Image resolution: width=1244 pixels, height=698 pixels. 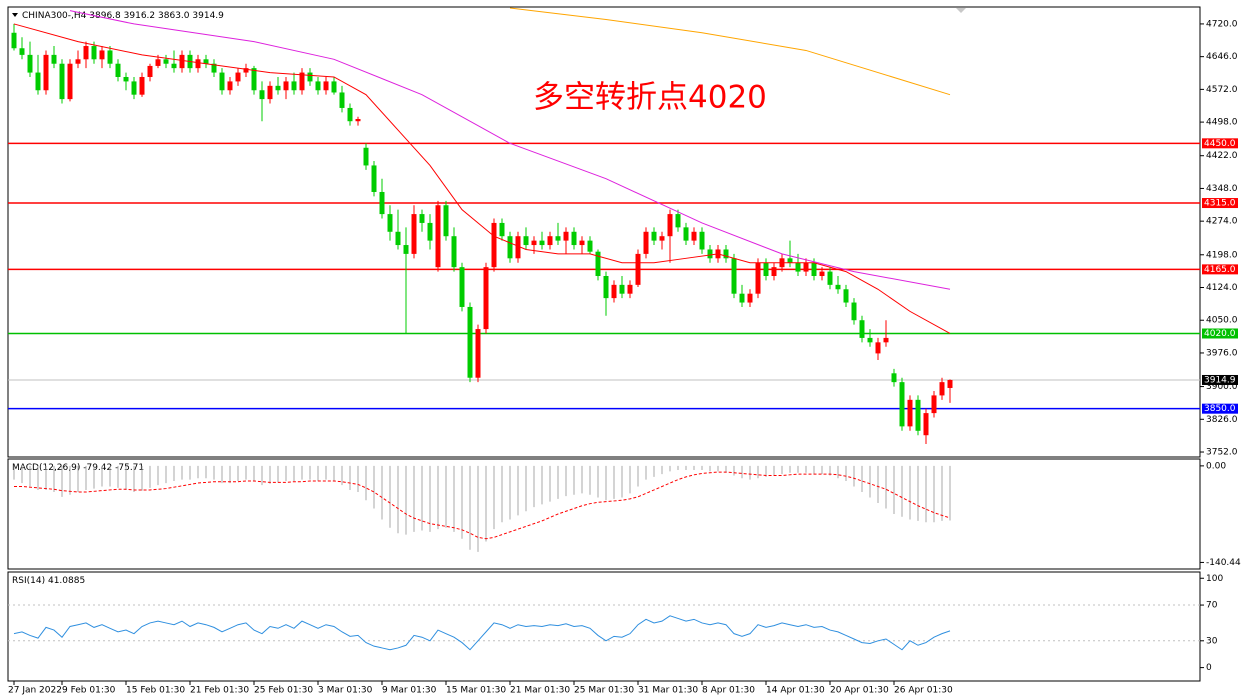 What do you see at coordinates (97, 468) in the screenshot?
I see `macd-value: -79.42` at bounding box center [97, 468].